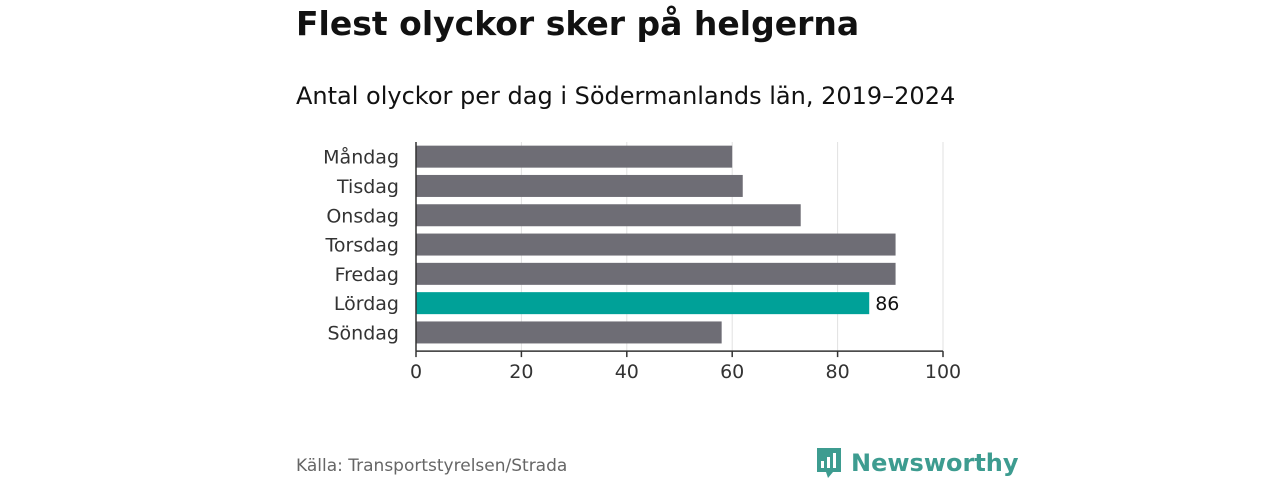 The width and height of the screenshot is (1280, 480). What do you see at coordinates (935, 463) in the screenshot?
I see `brand-name: Newsworthy` at bounding box center [935, 463].